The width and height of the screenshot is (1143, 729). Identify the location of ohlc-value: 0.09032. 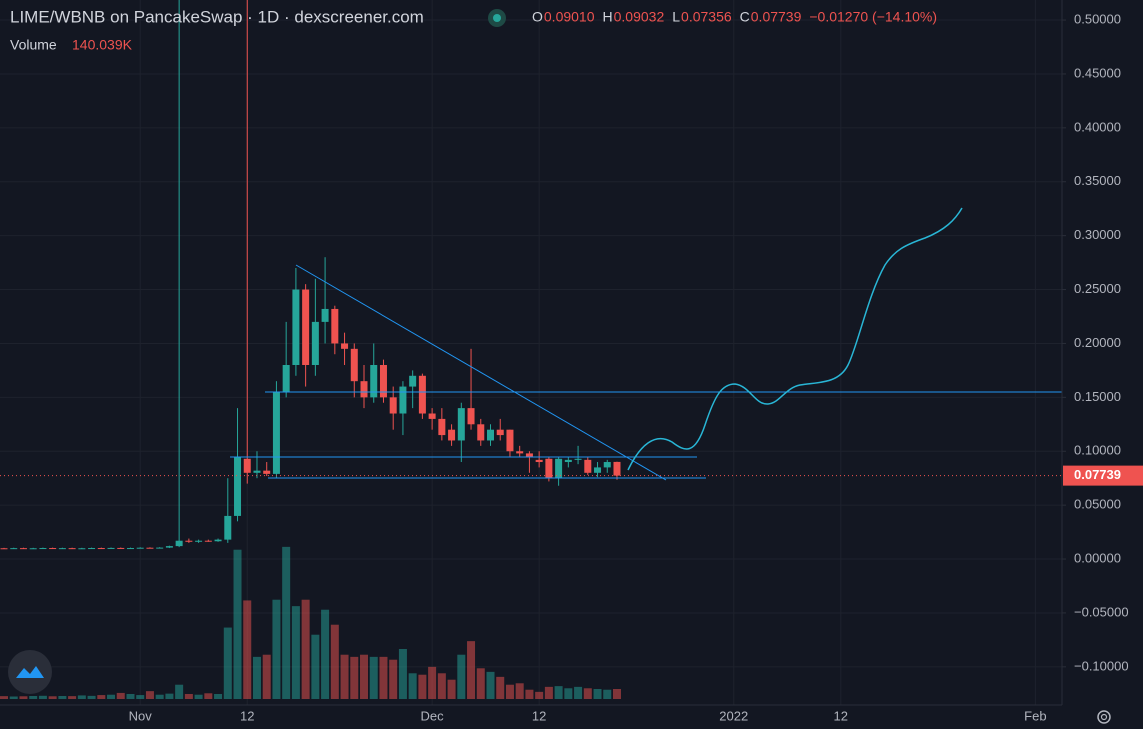
(639, 17).